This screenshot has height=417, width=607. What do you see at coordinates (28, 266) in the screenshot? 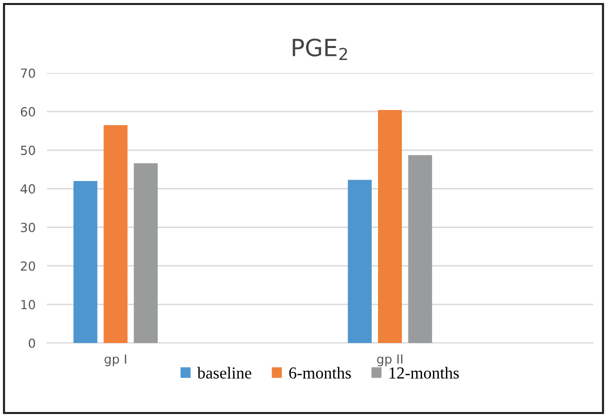
I see `y-tick-label: 20` at bounding box center [28, 266].